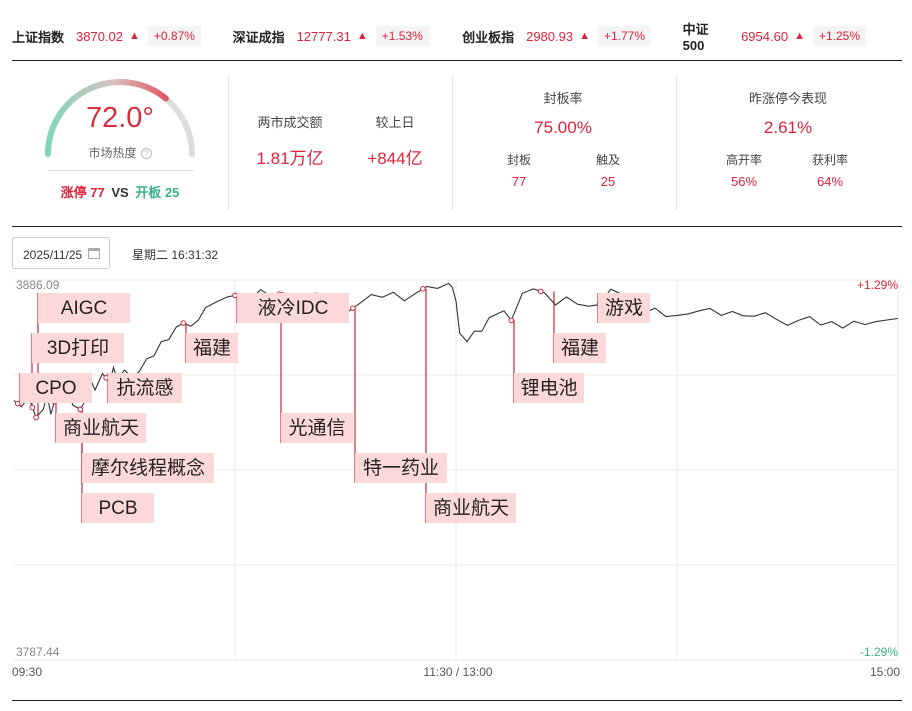 This screenshot has width=912, height=711. I want to click on index-name: 深证成指, so click(258, 37).